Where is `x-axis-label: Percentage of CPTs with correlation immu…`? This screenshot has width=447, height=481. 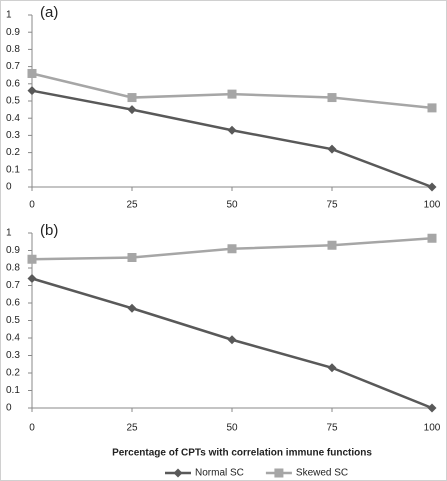
x-axis-label: Percentage of CPTs with correlation immu… is located at coordinates (242, 453).